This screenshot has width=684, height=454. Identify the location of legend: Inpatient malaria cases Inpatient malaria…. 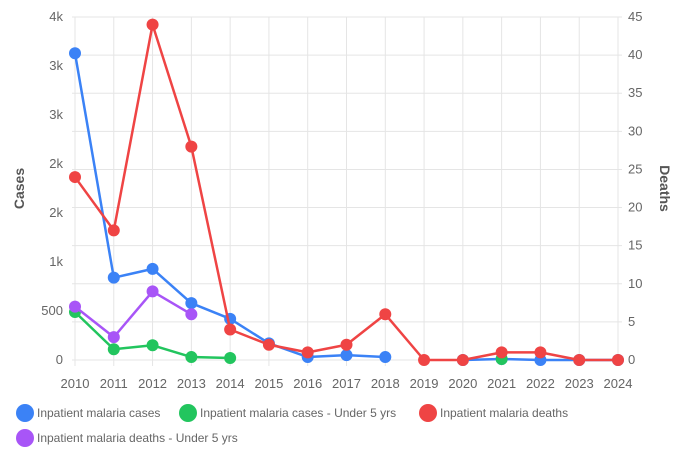
(292, 425).